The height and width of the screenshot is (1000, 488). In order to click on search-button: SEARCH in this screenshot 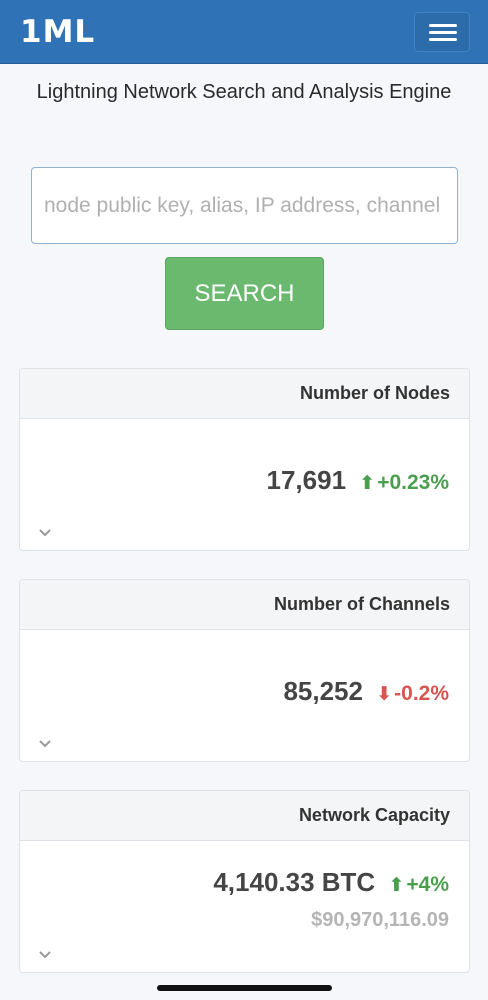, I will do `click(244, 293)`.